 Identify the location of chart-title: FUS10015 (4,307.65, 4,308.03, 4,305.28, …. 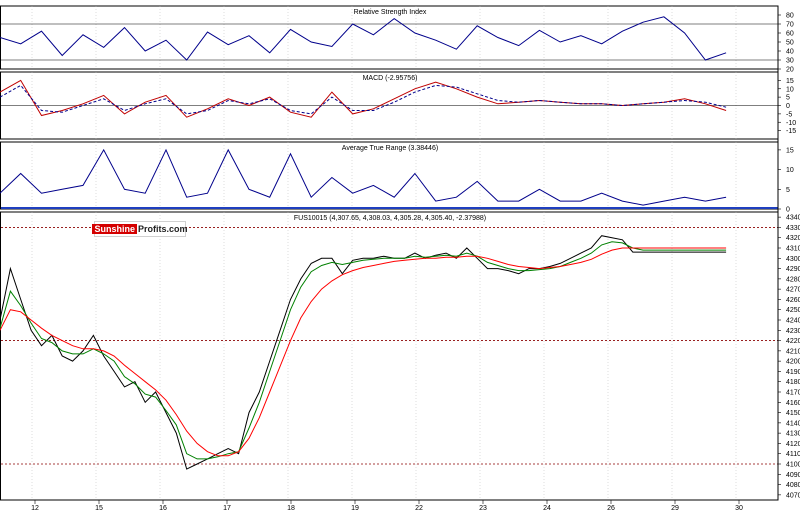
(390, 218).